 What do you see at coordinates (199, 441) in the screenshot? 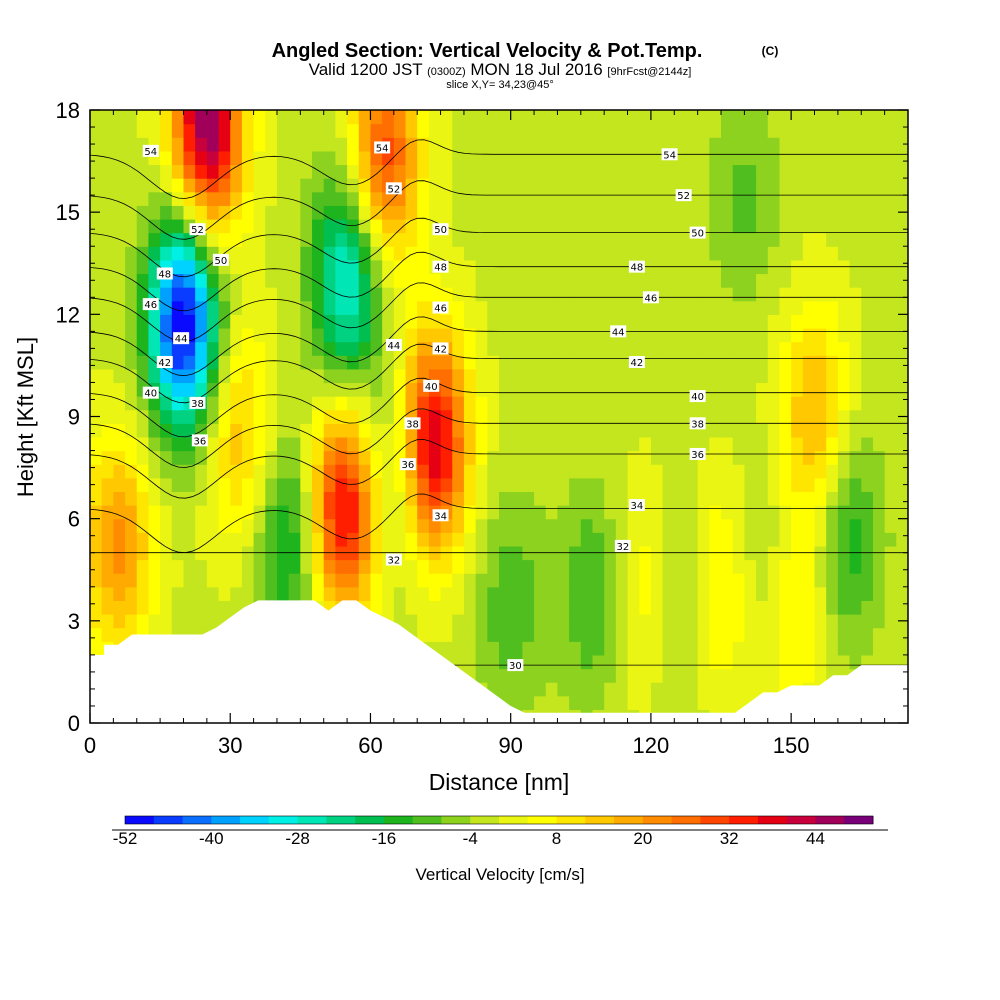
I see `svg-text: 36` at bounding box center [199, 441].